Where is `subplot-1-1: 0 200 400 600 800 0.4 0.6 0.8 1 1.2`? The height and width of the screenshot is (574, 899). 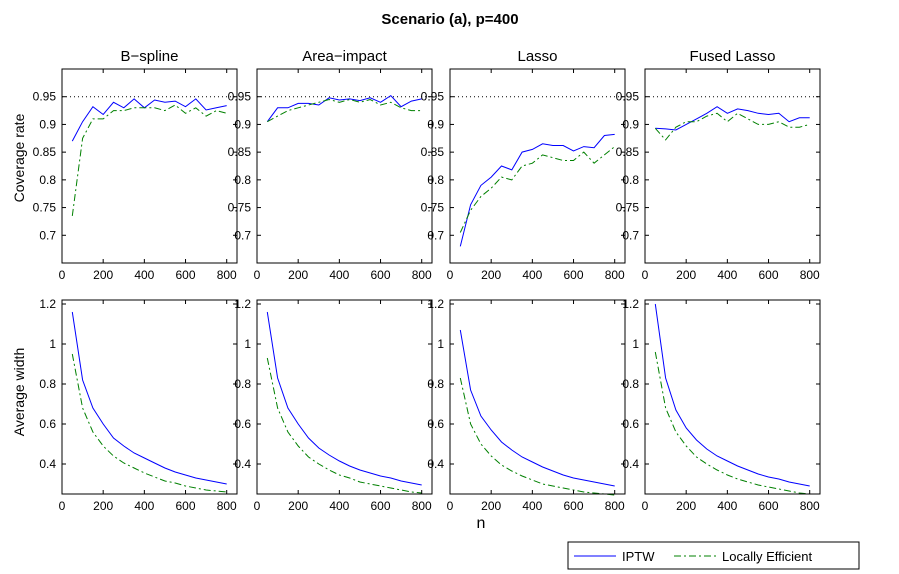 subplot-1-1: 0 200 400 600 800 0.4 0.6 0.8 1 1.2 is located at coordinates (333, 405).